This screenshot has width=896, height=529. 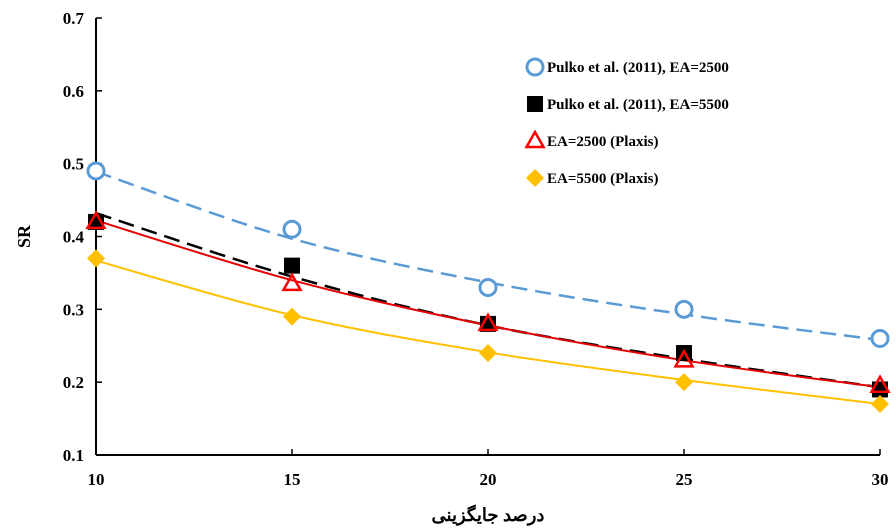 I want to click on legend-label-3: EA=2500 (Plaxis), so click(x=602, y=142).